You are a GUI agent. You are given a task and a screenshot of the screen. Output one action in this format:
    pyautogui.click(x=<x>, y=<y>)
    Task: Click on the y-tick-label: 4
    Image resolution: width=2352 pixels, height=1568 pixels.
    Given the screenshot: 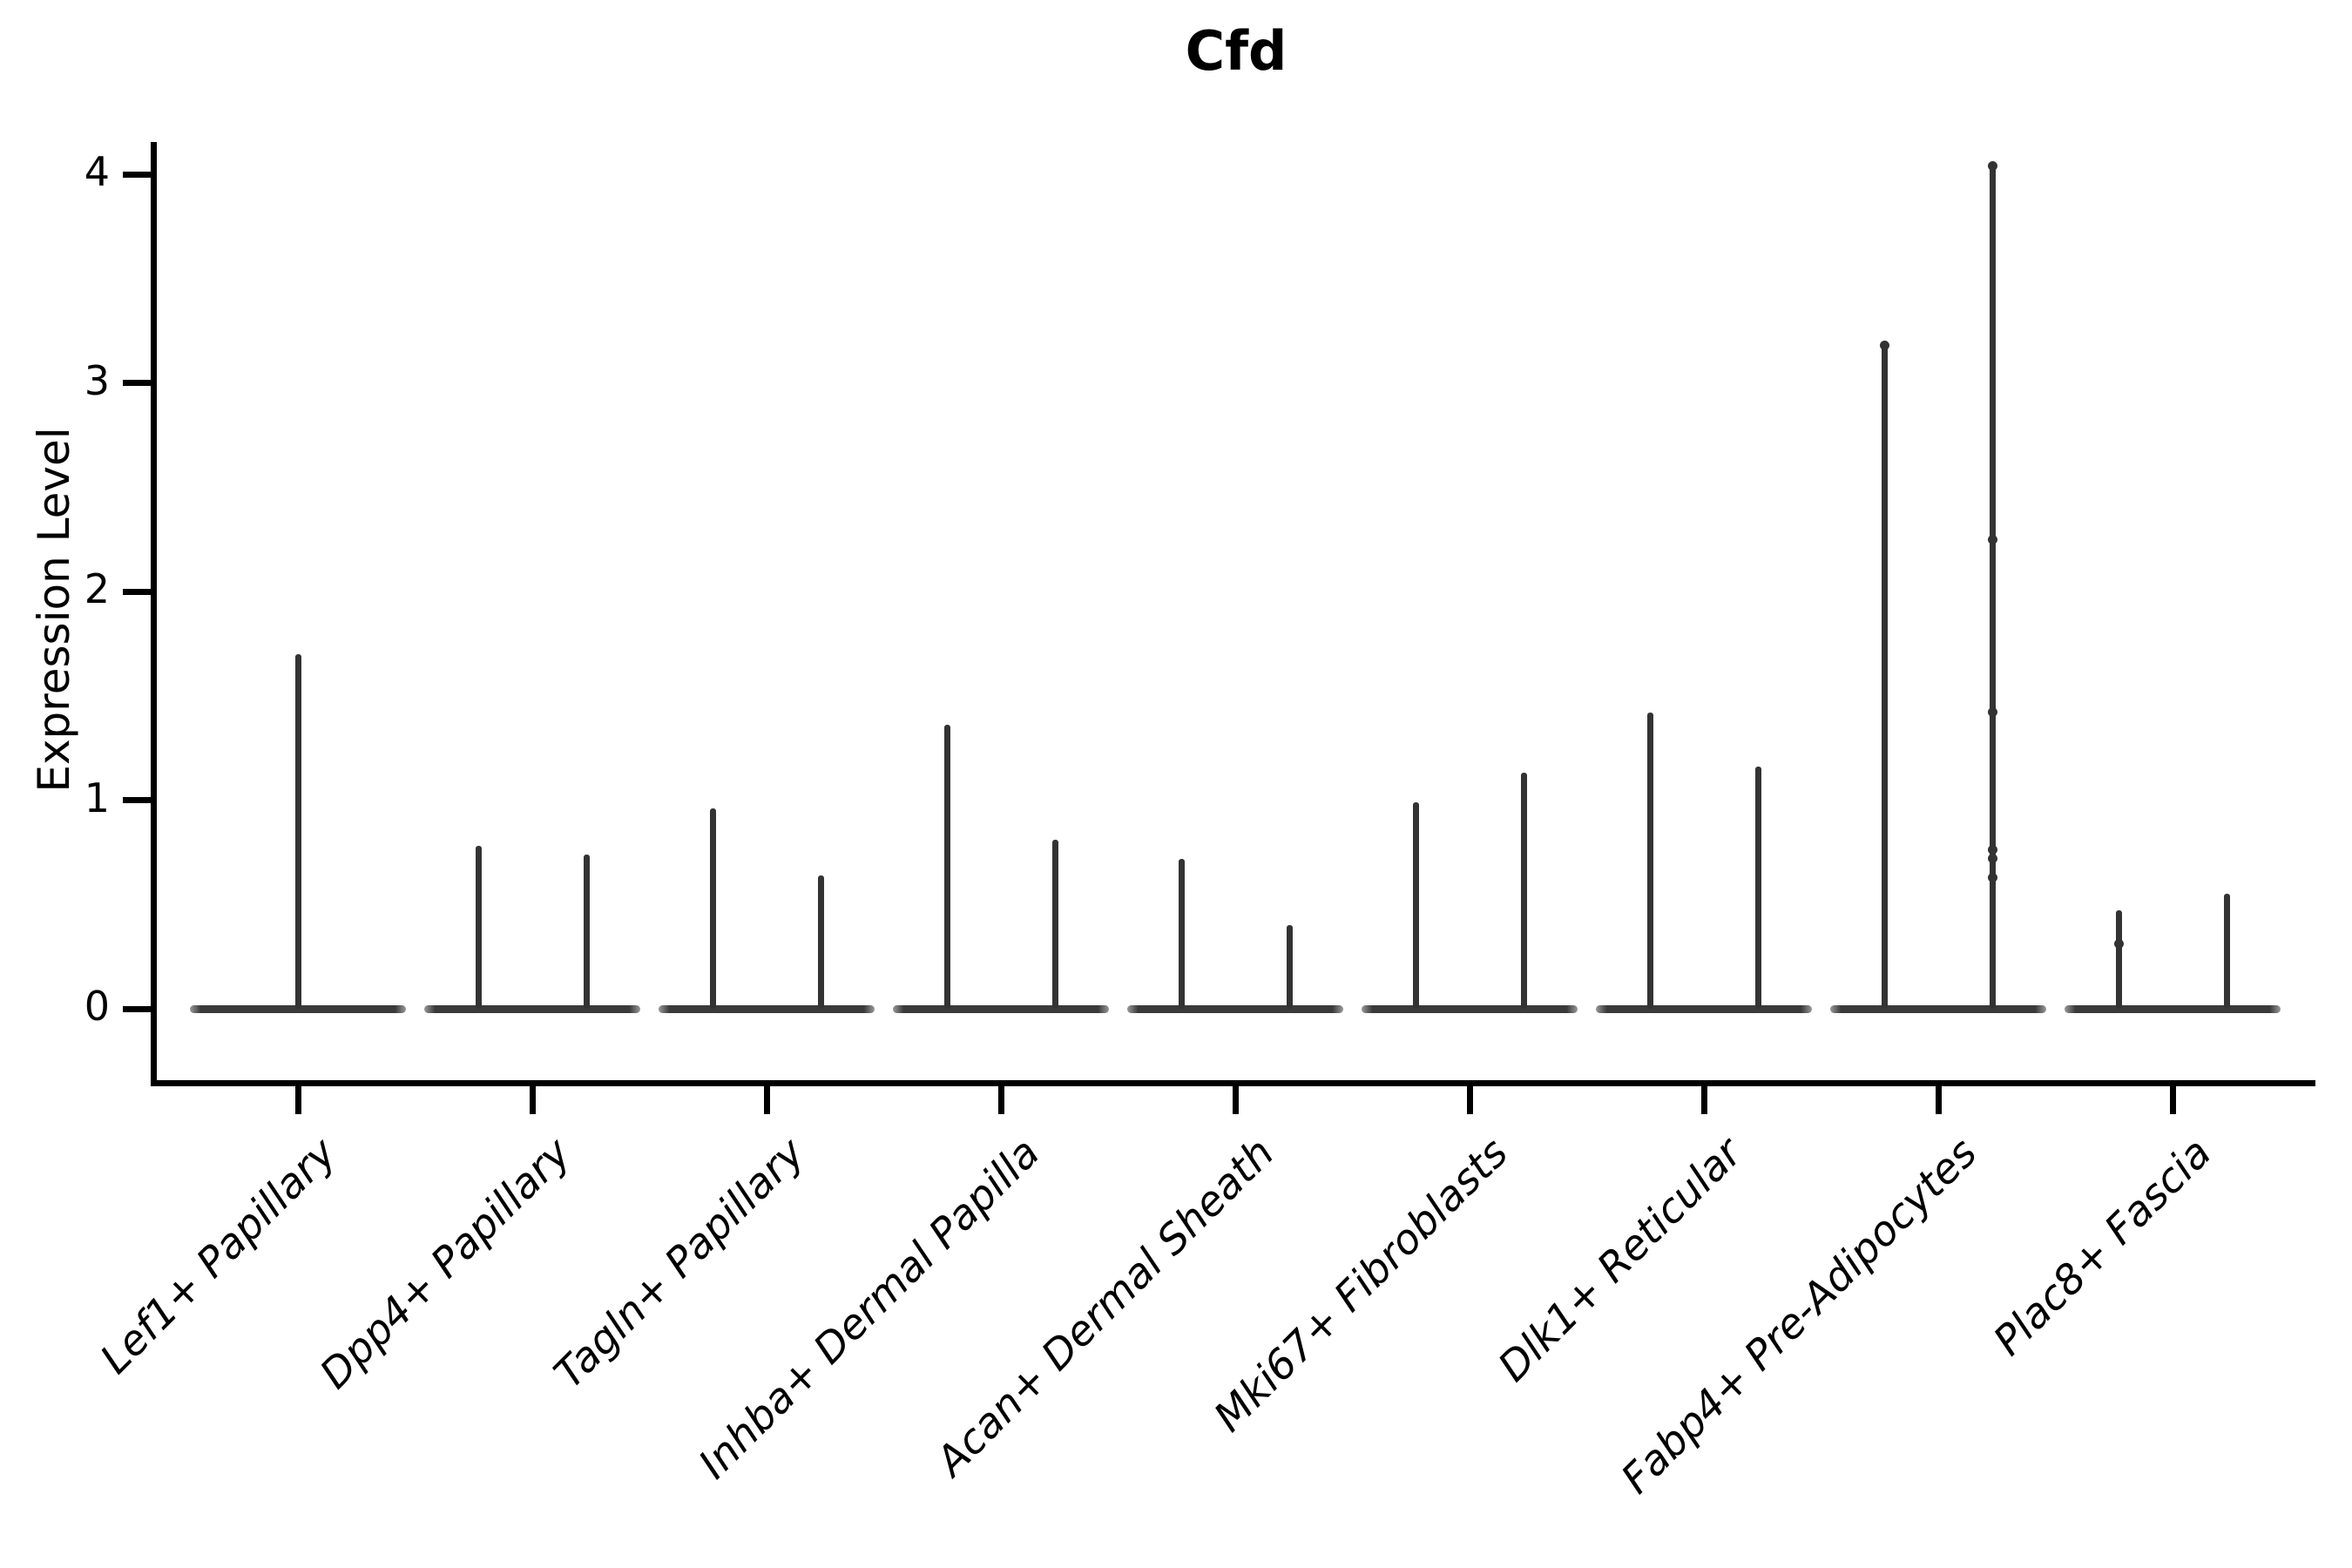 What is the action you would take?
    pyautogui.click(x=97, y=172)
    